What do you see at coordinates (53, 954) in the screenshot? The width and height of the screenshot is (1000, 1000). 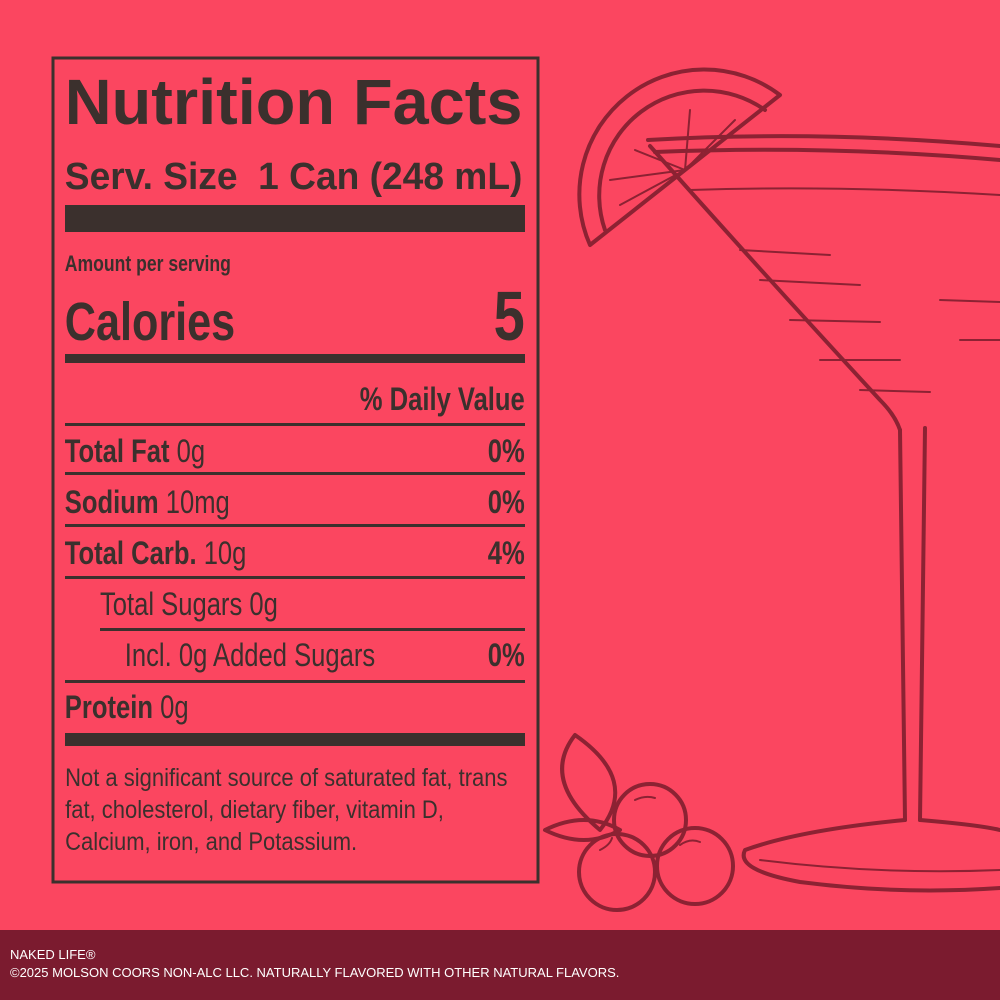 I see `footer-brand: NAKED LIFE®` at bounding box center [53, 954].